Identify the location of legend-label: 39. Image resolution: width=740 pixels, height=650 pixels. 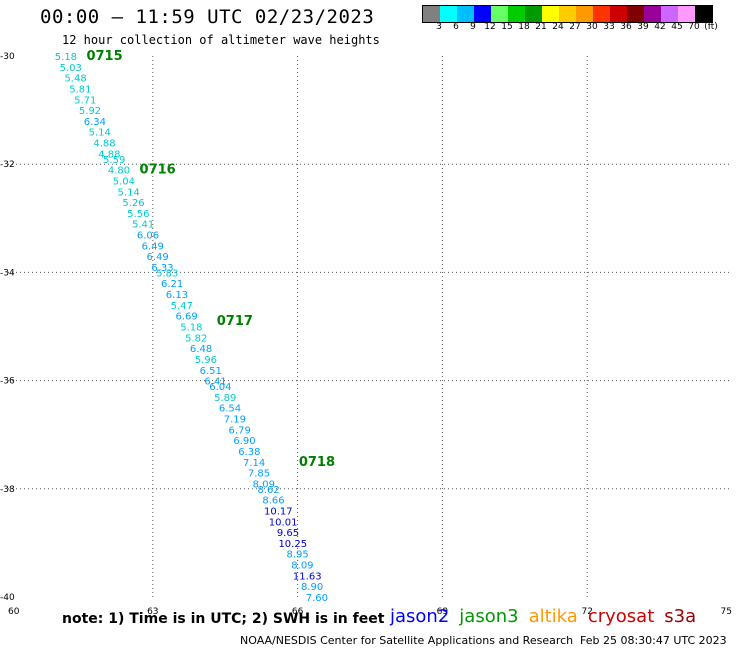
(643, 27).